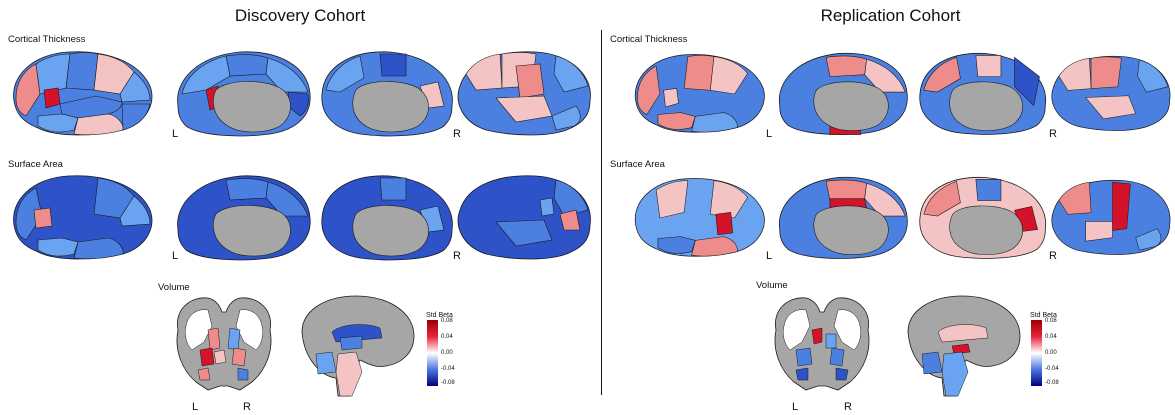  Describe the element at coordinates (300, 15) in the screenshot. I see `panel-title: Discovery Cohort` at that location.